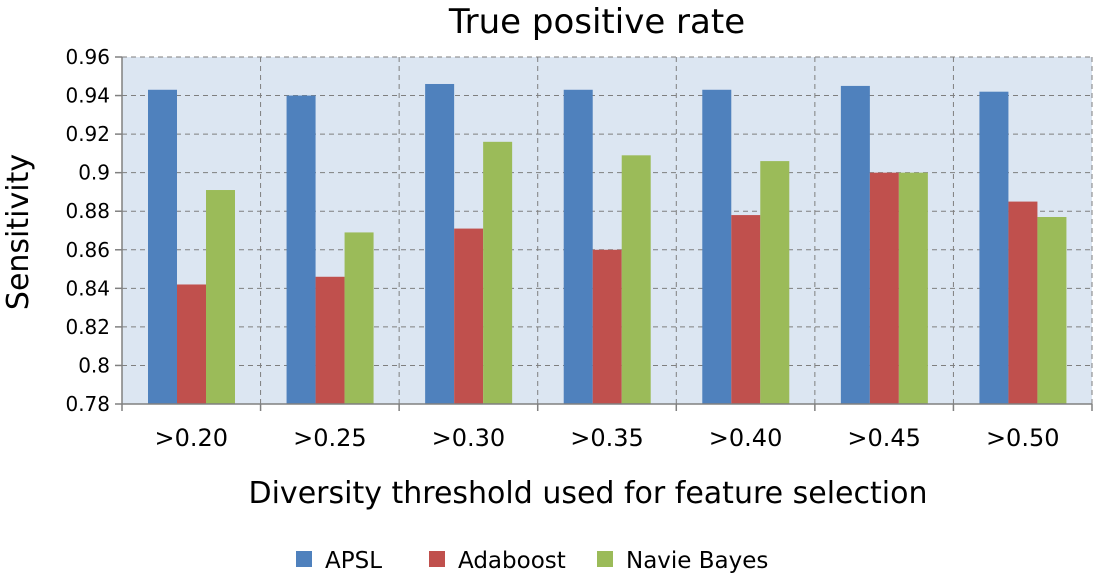 The width and height of the screenshot is (1105, 580). What do you see at coordinates (87, 250) in the screenshot?
I see `y-tick-label: 0.86` at bounding box center [87, 250].